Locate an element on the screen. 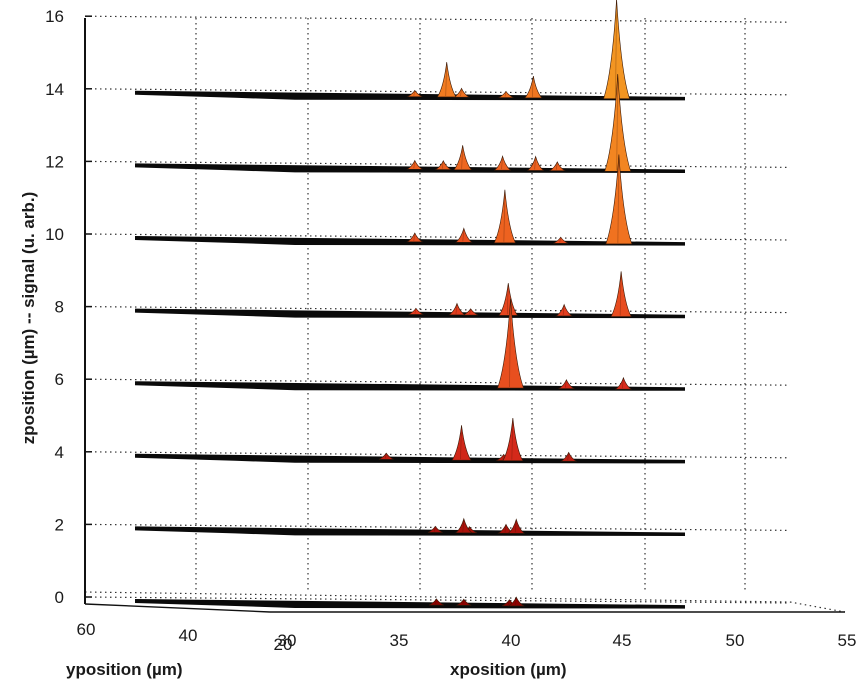 The image size is (862, 685). z-tick-label: 10 is located at coordinates (54, 234).